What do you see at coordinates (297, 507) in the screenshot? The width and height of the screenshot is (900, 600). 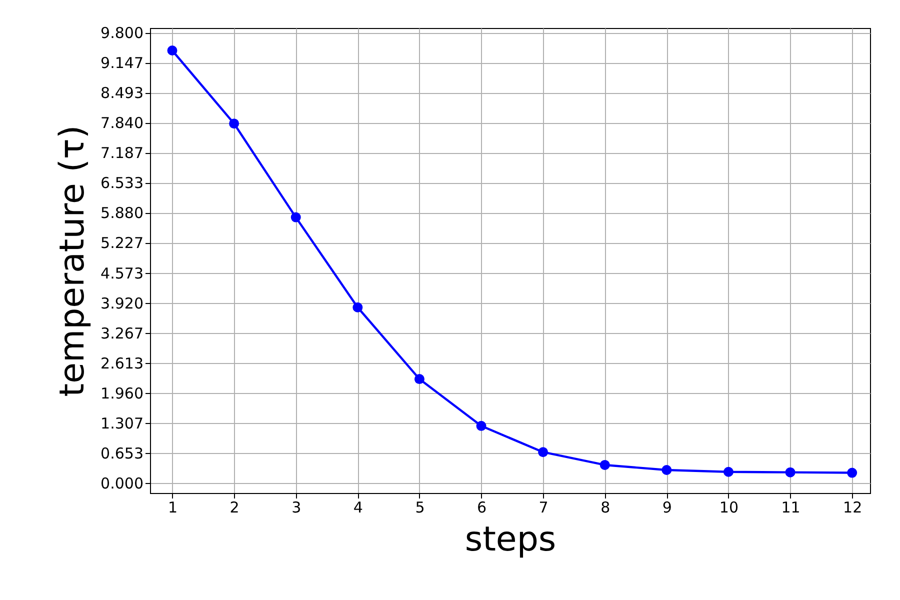 I see `x-tick-label: 3` at bounding box center [297, 507].